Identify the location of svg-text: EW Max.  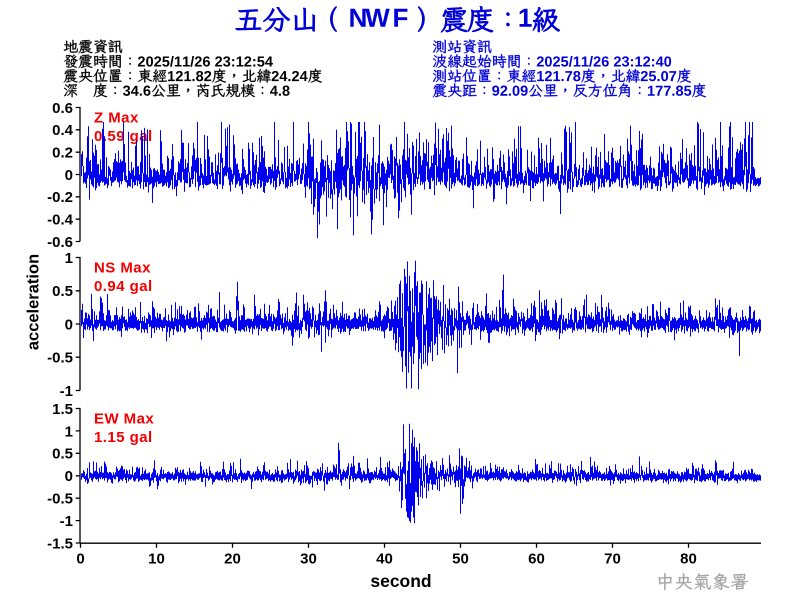
(124, 419).